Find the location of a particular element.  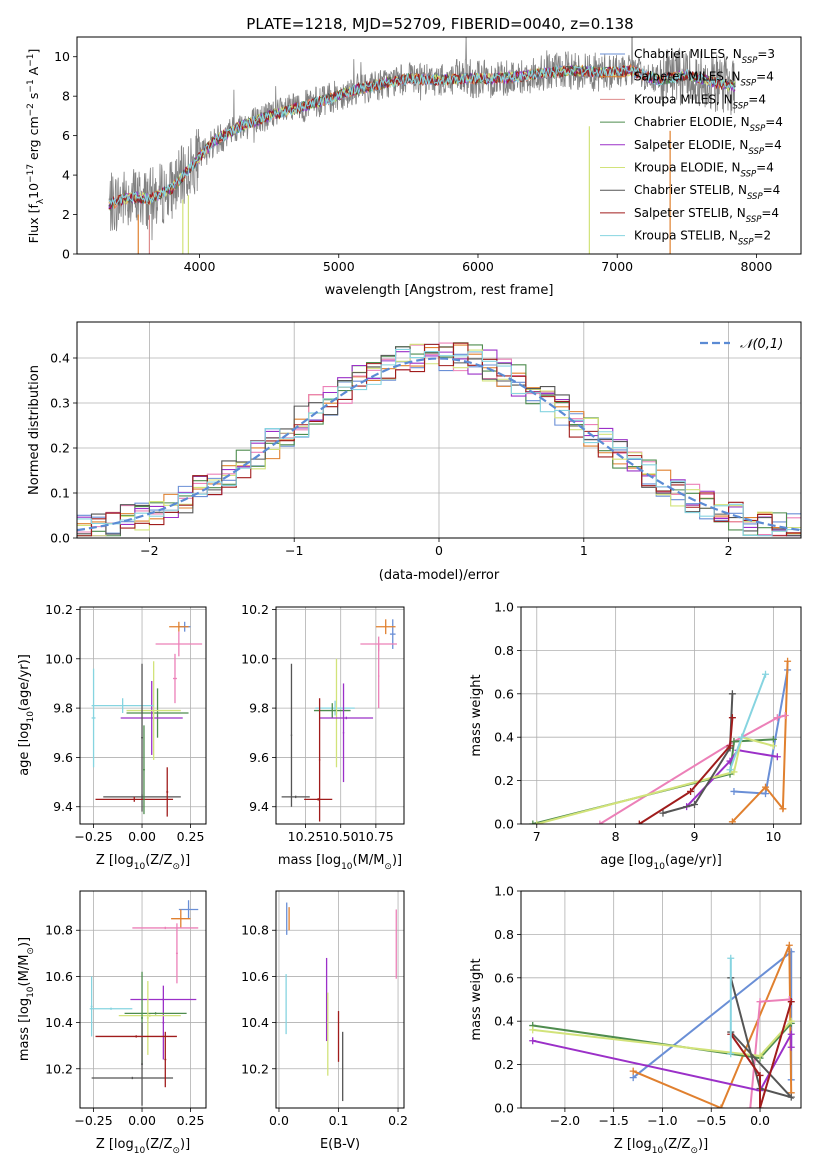

x-axis-label: age [log10(age/yr)] is located at coordinates (661, 862).